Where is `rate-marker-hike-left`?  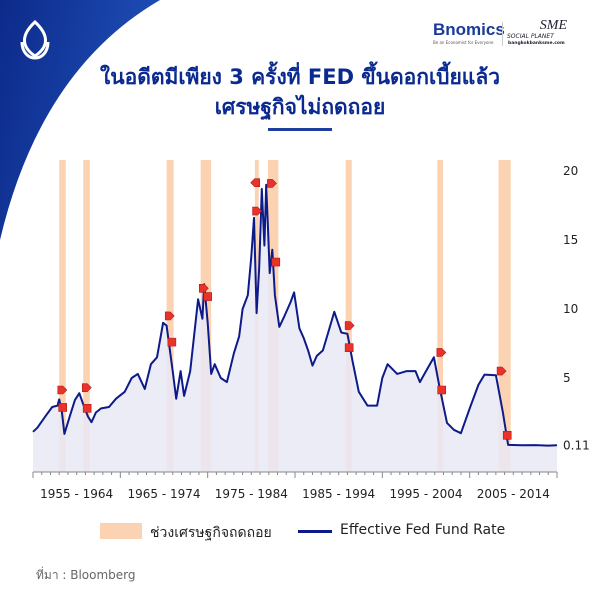
rate-marker-hike-left is located at coordinates (255, 183).